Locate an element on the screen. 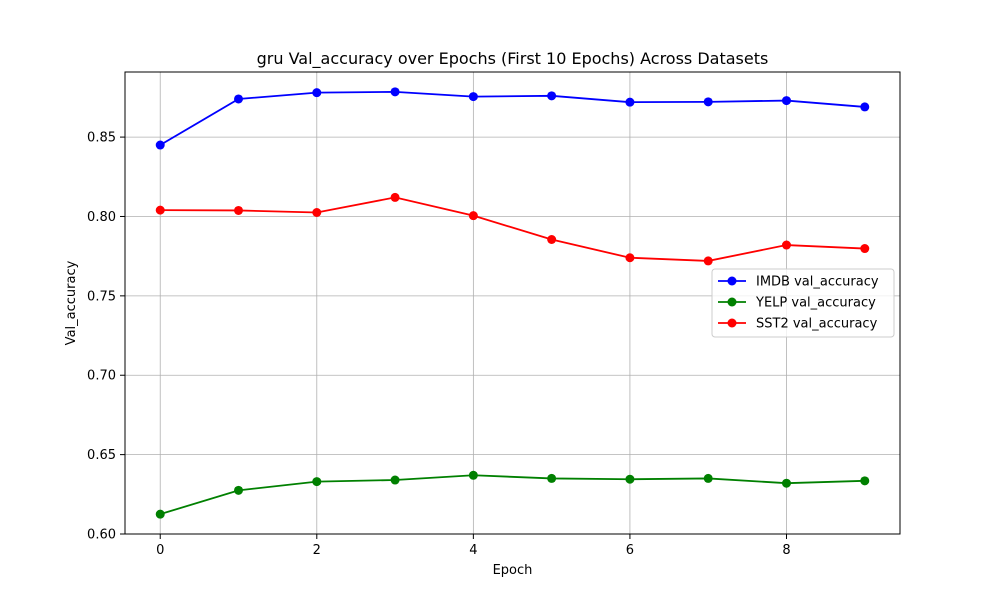  y-tick-label: 0.75 is located at coordinates (101, 296).